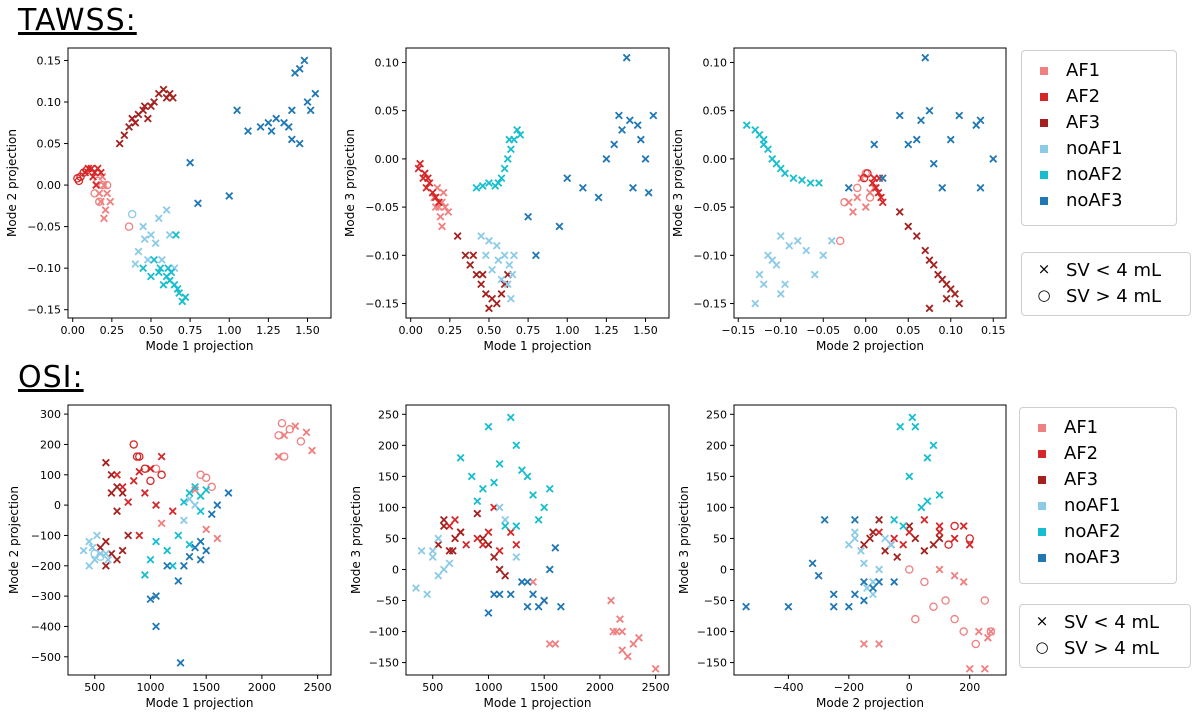 The height and width of the screenshot is (717, 1196). Describe the element at coordinates (1042, 428) in the screenshot. I see `legend-swatch` at that location.